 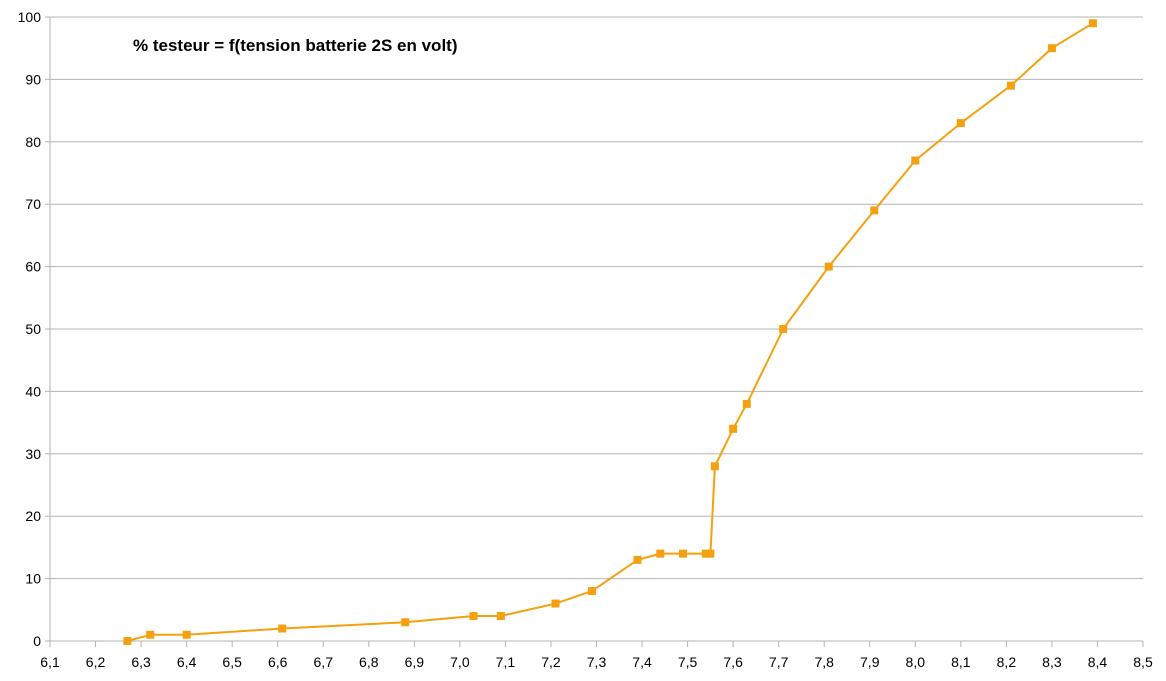 What do you see at coordinates (33, 204) in the screenshot?
I see `y-tick-label: 70` at bounding box center [33, 204].